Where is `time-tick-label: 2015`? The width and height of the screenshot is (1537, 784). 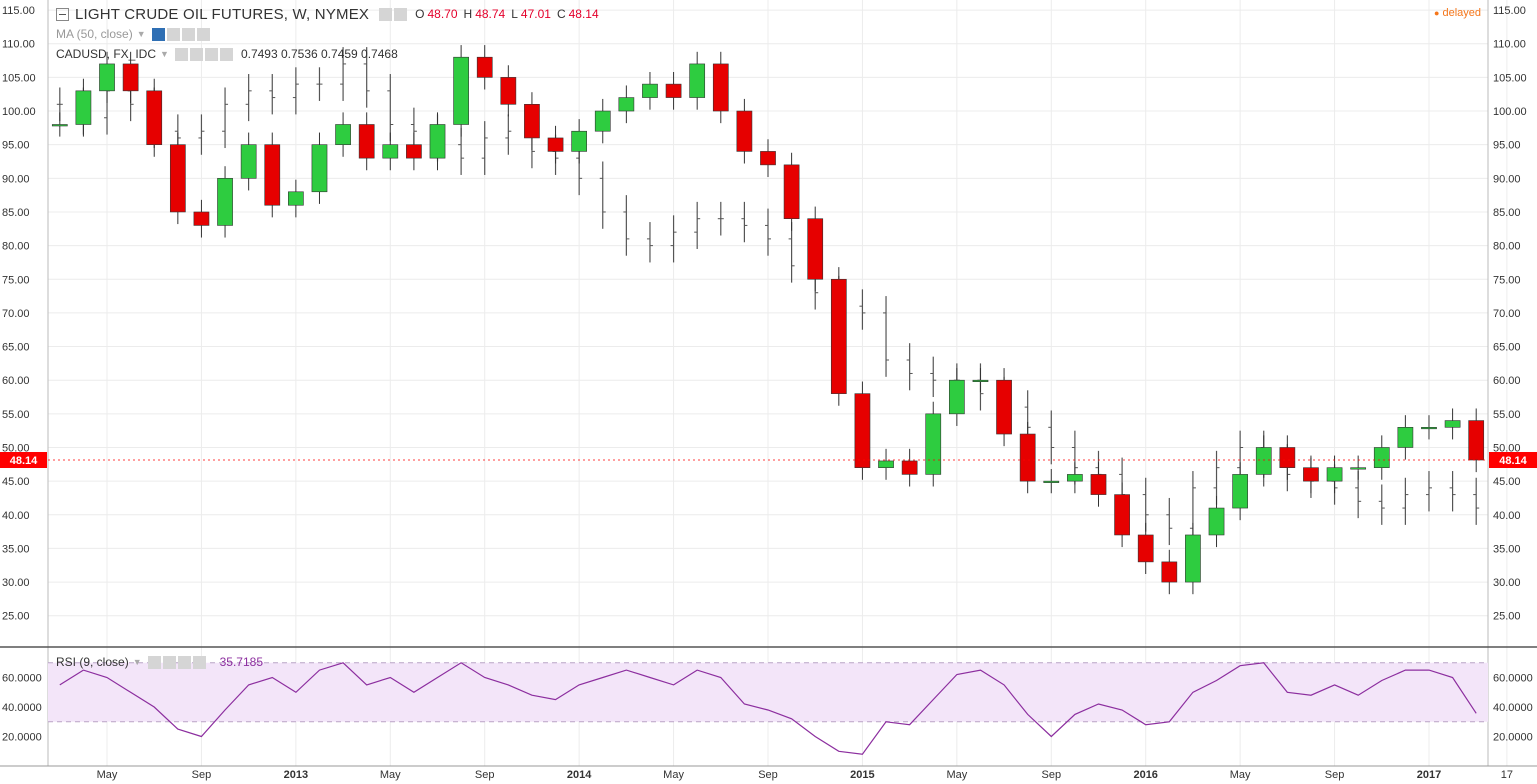 time-tick-label: 2015 is located at coordinates (862, 775).